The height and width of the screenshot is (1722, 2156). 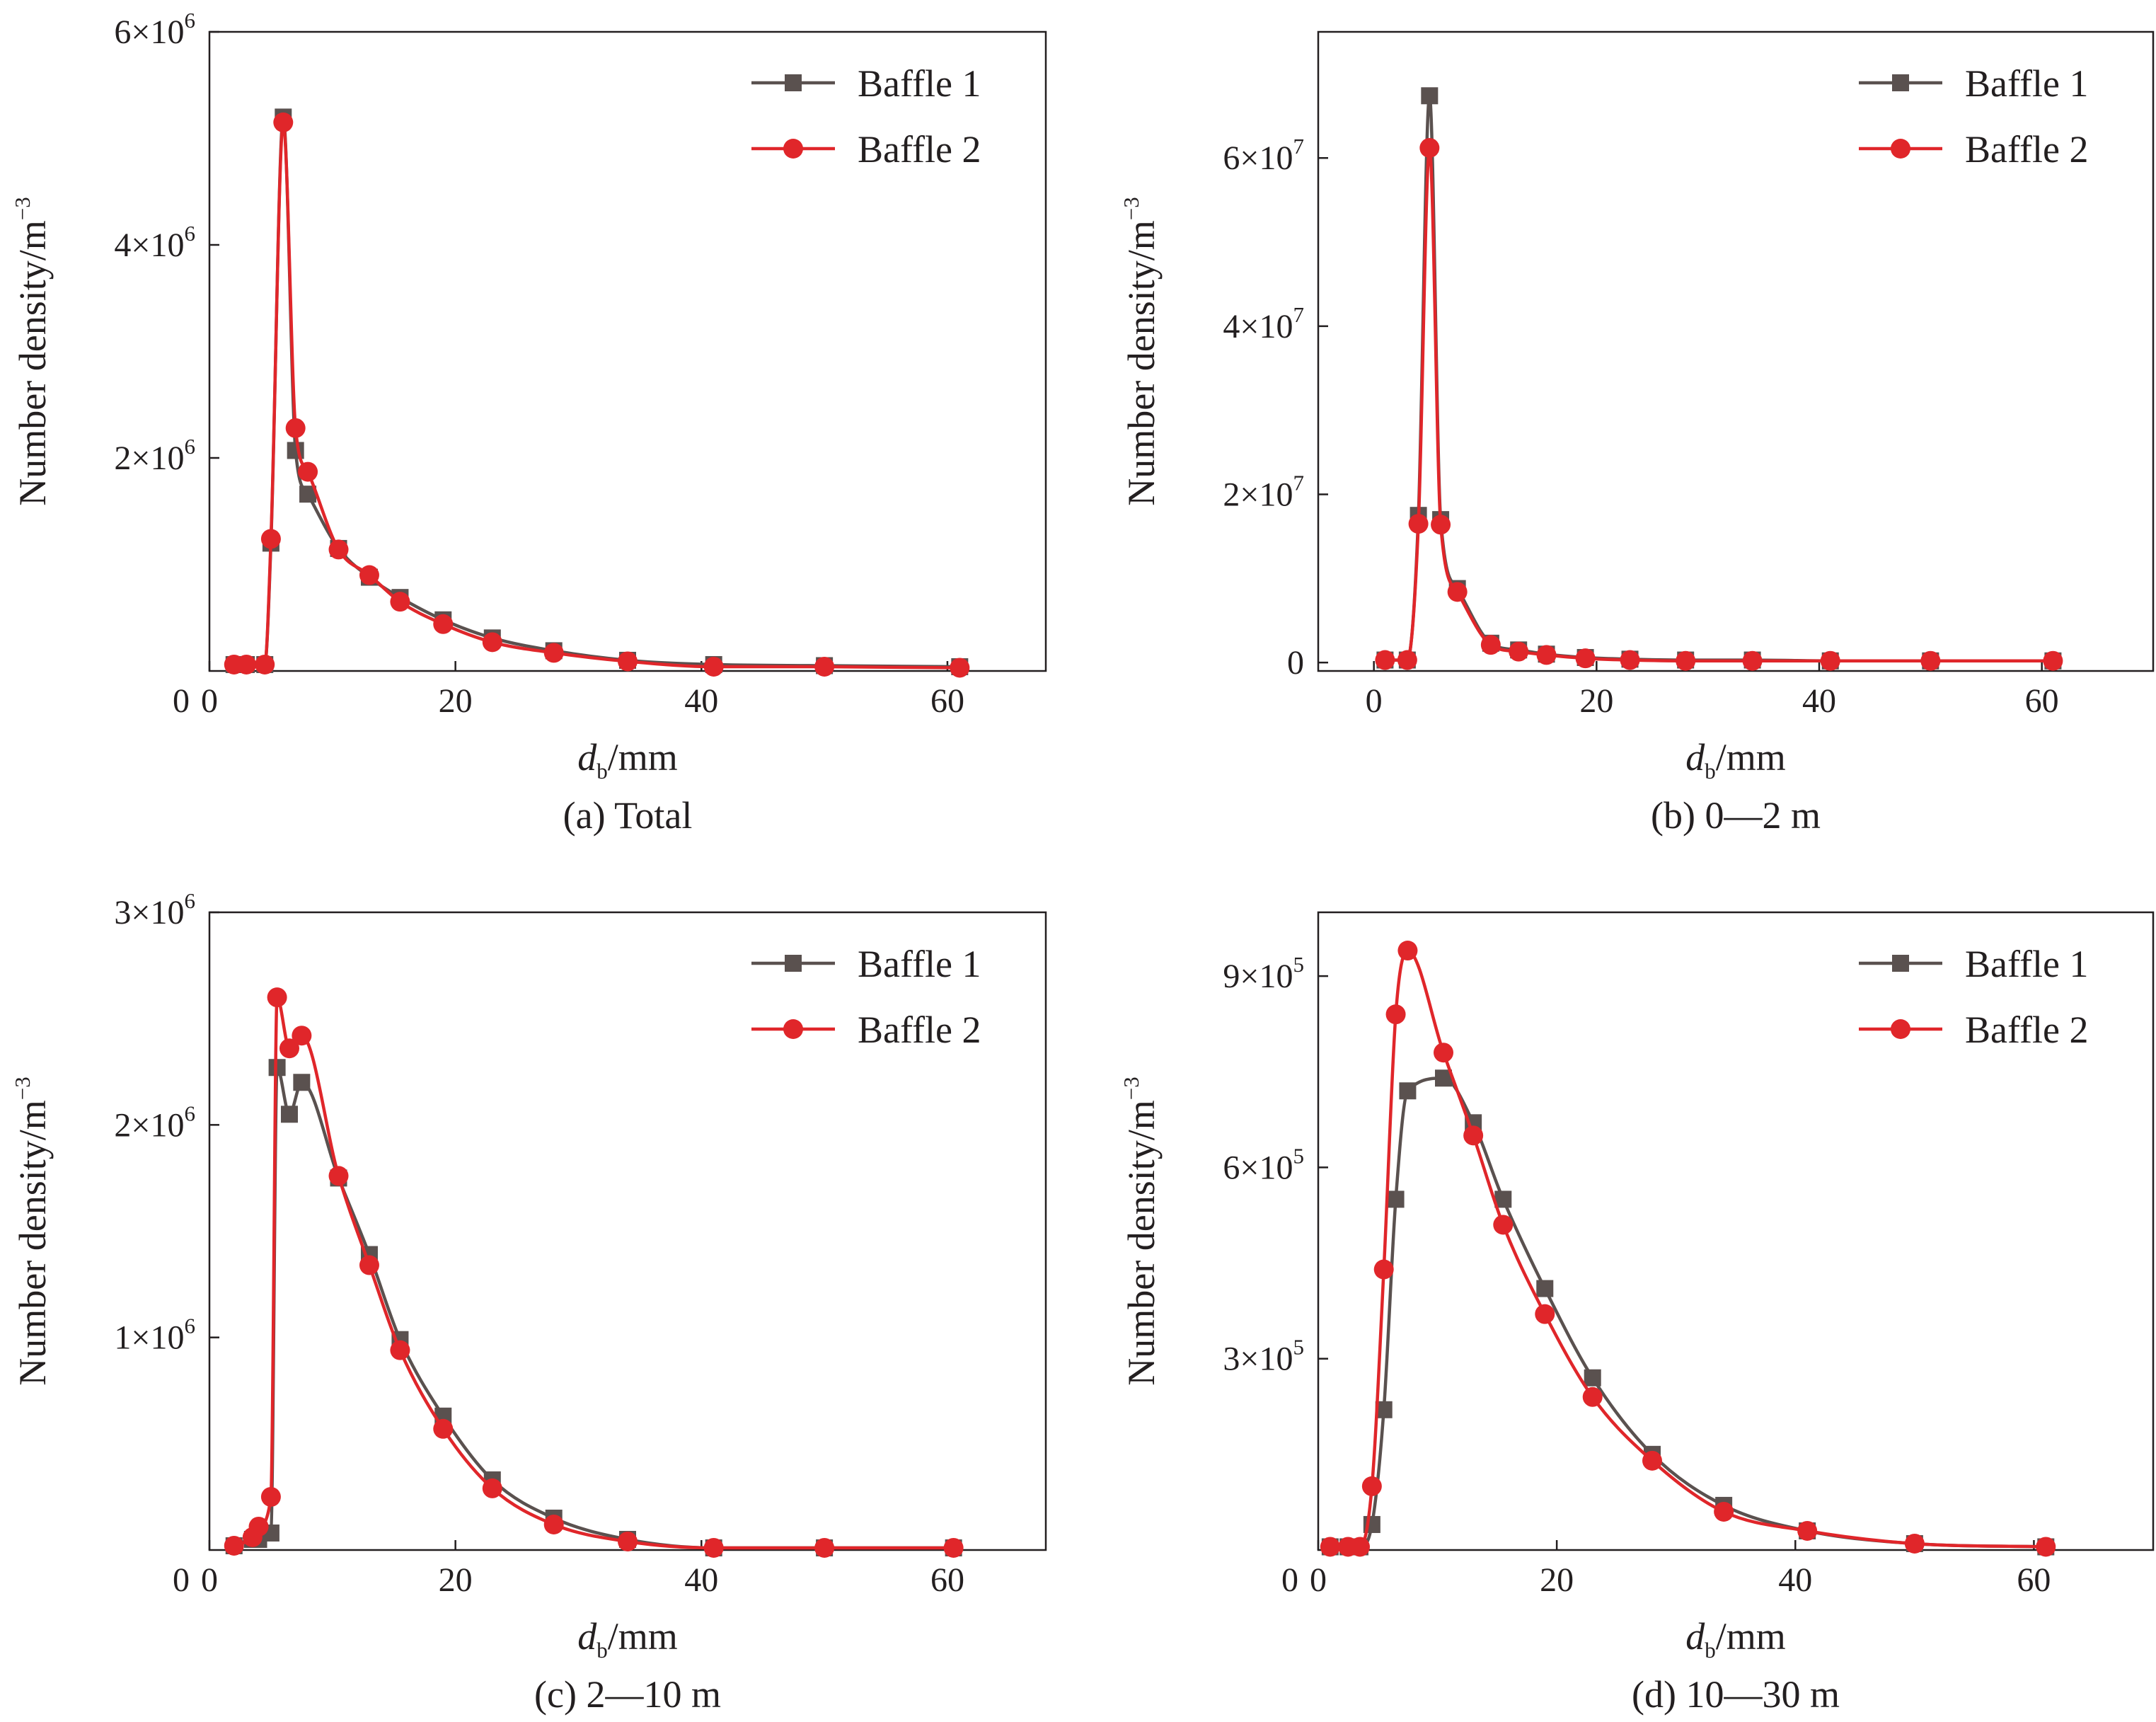 I want to click on y-tick-label: 3×10⁵, so click(x=1263, y=1356).